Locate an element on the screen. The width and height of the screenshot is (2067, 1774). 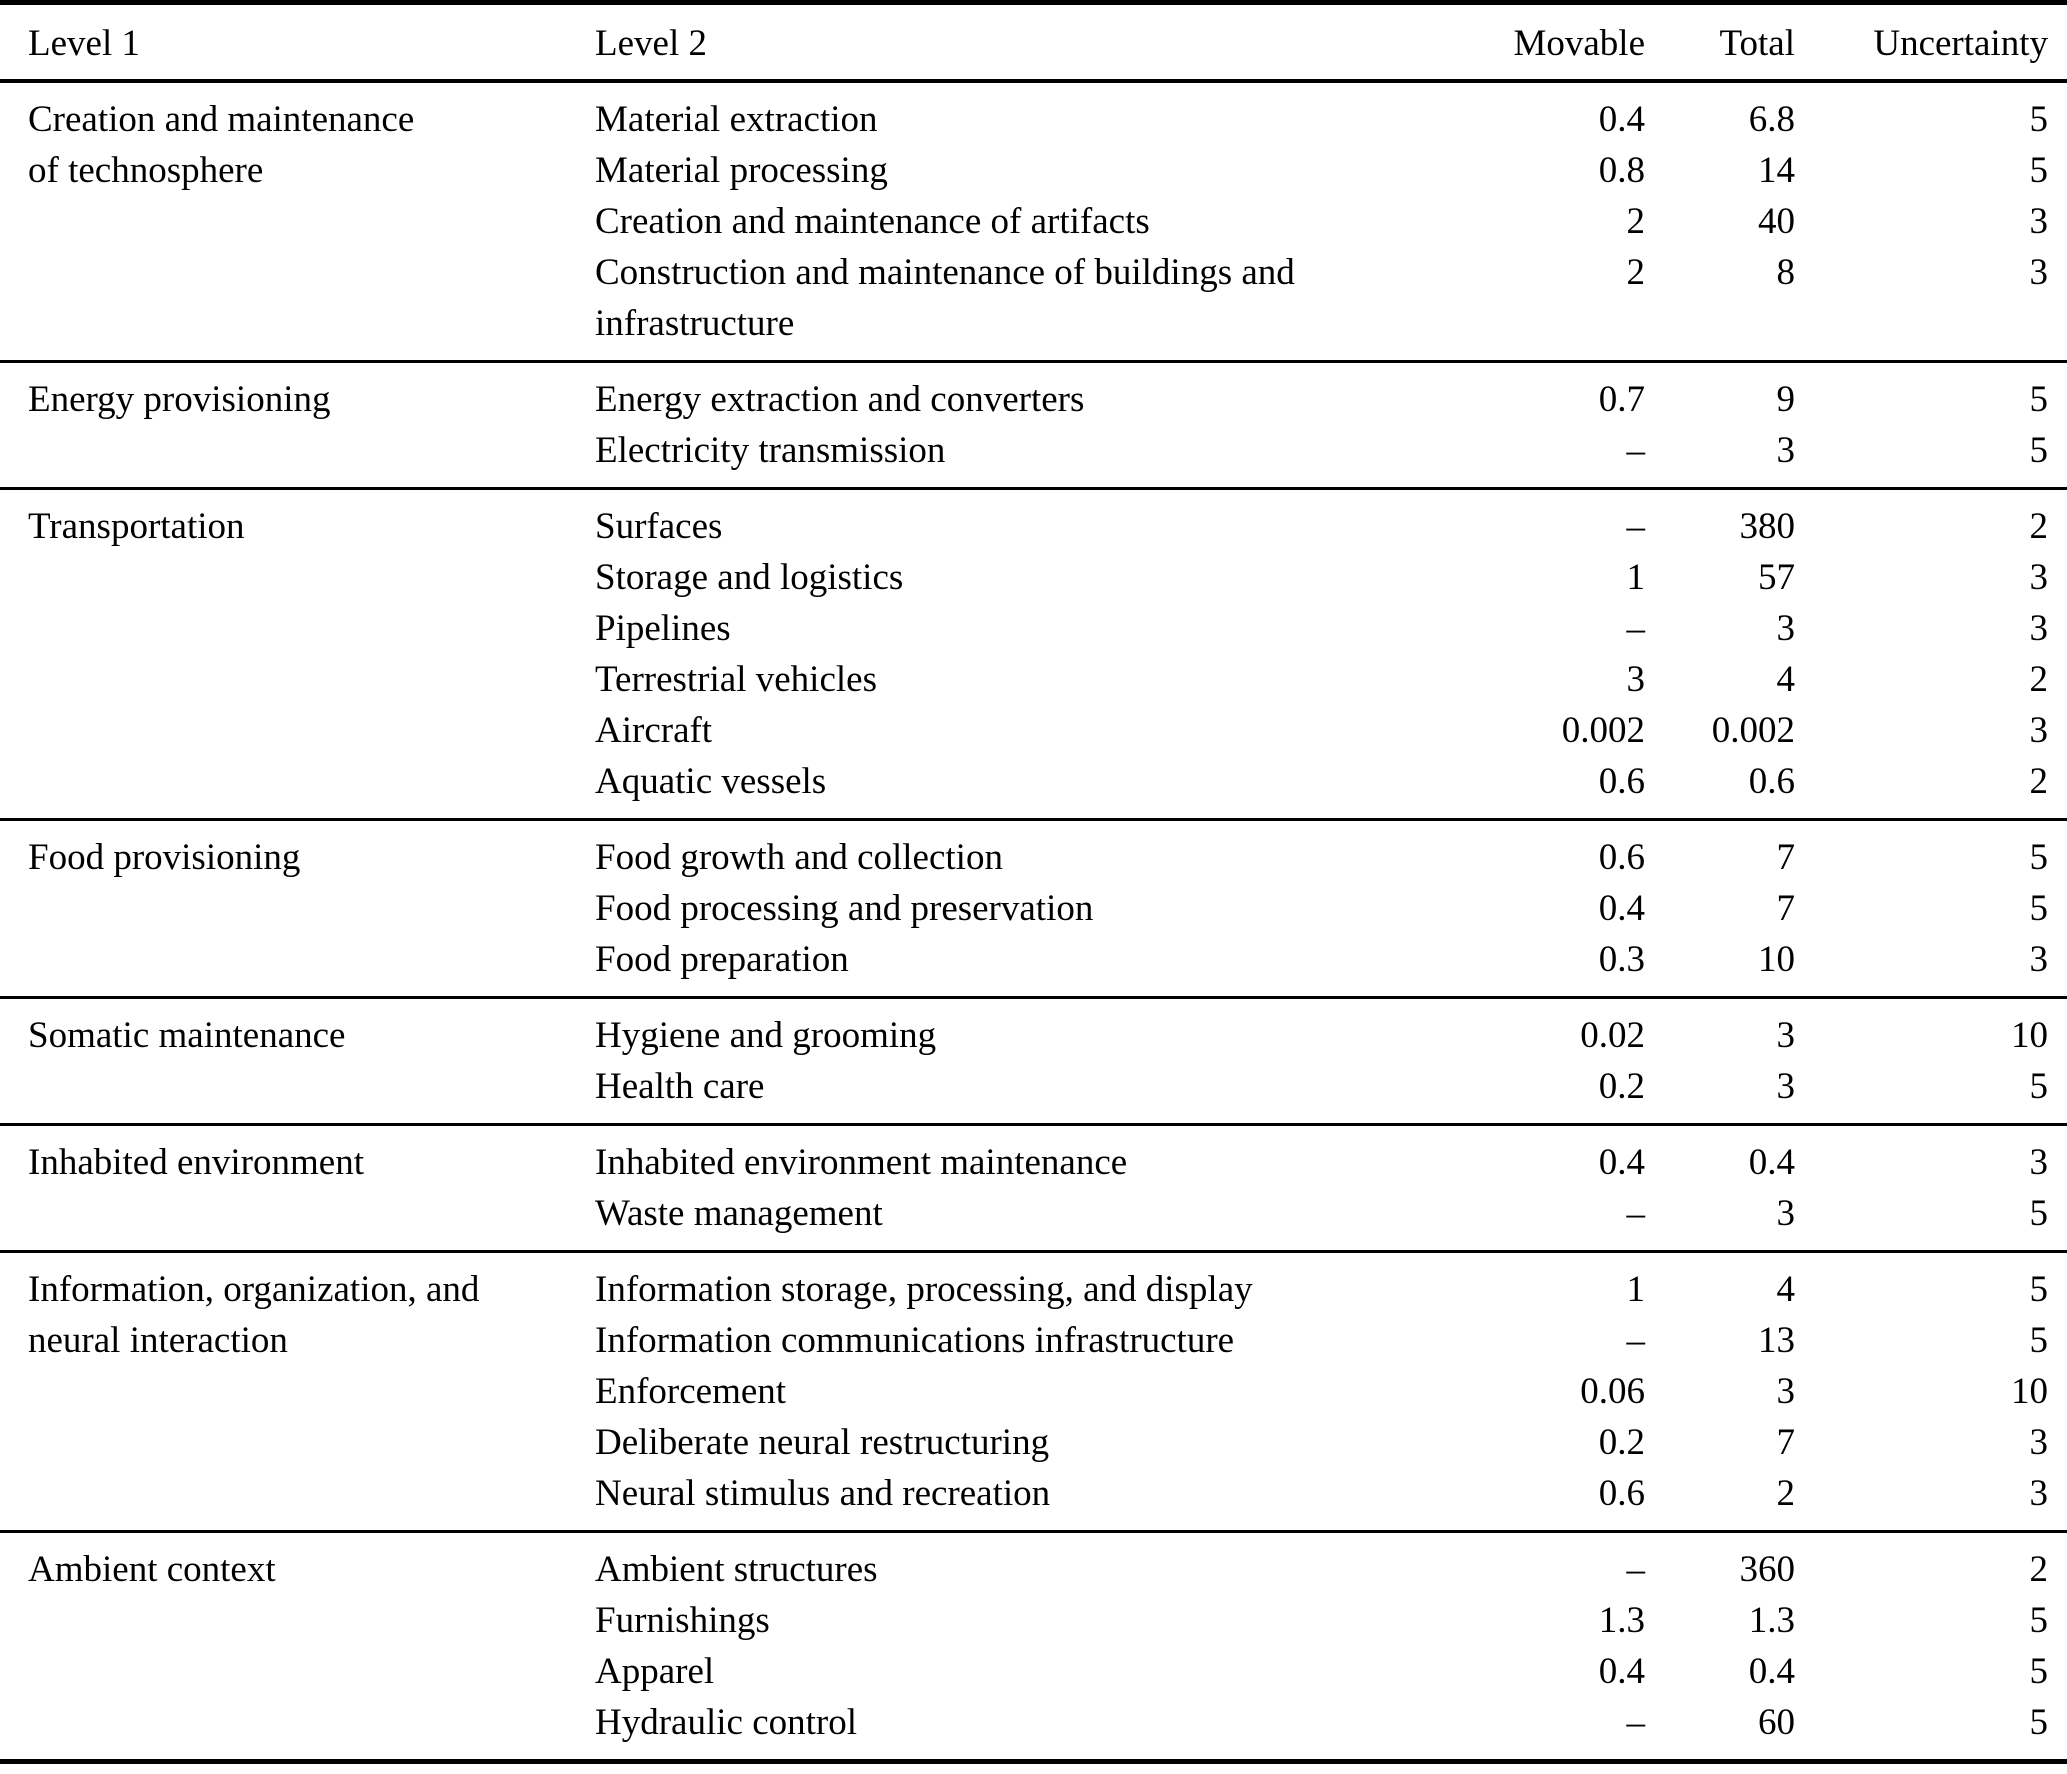
level2-cell: Hydraulic control is located at coordinates (726, 1722).